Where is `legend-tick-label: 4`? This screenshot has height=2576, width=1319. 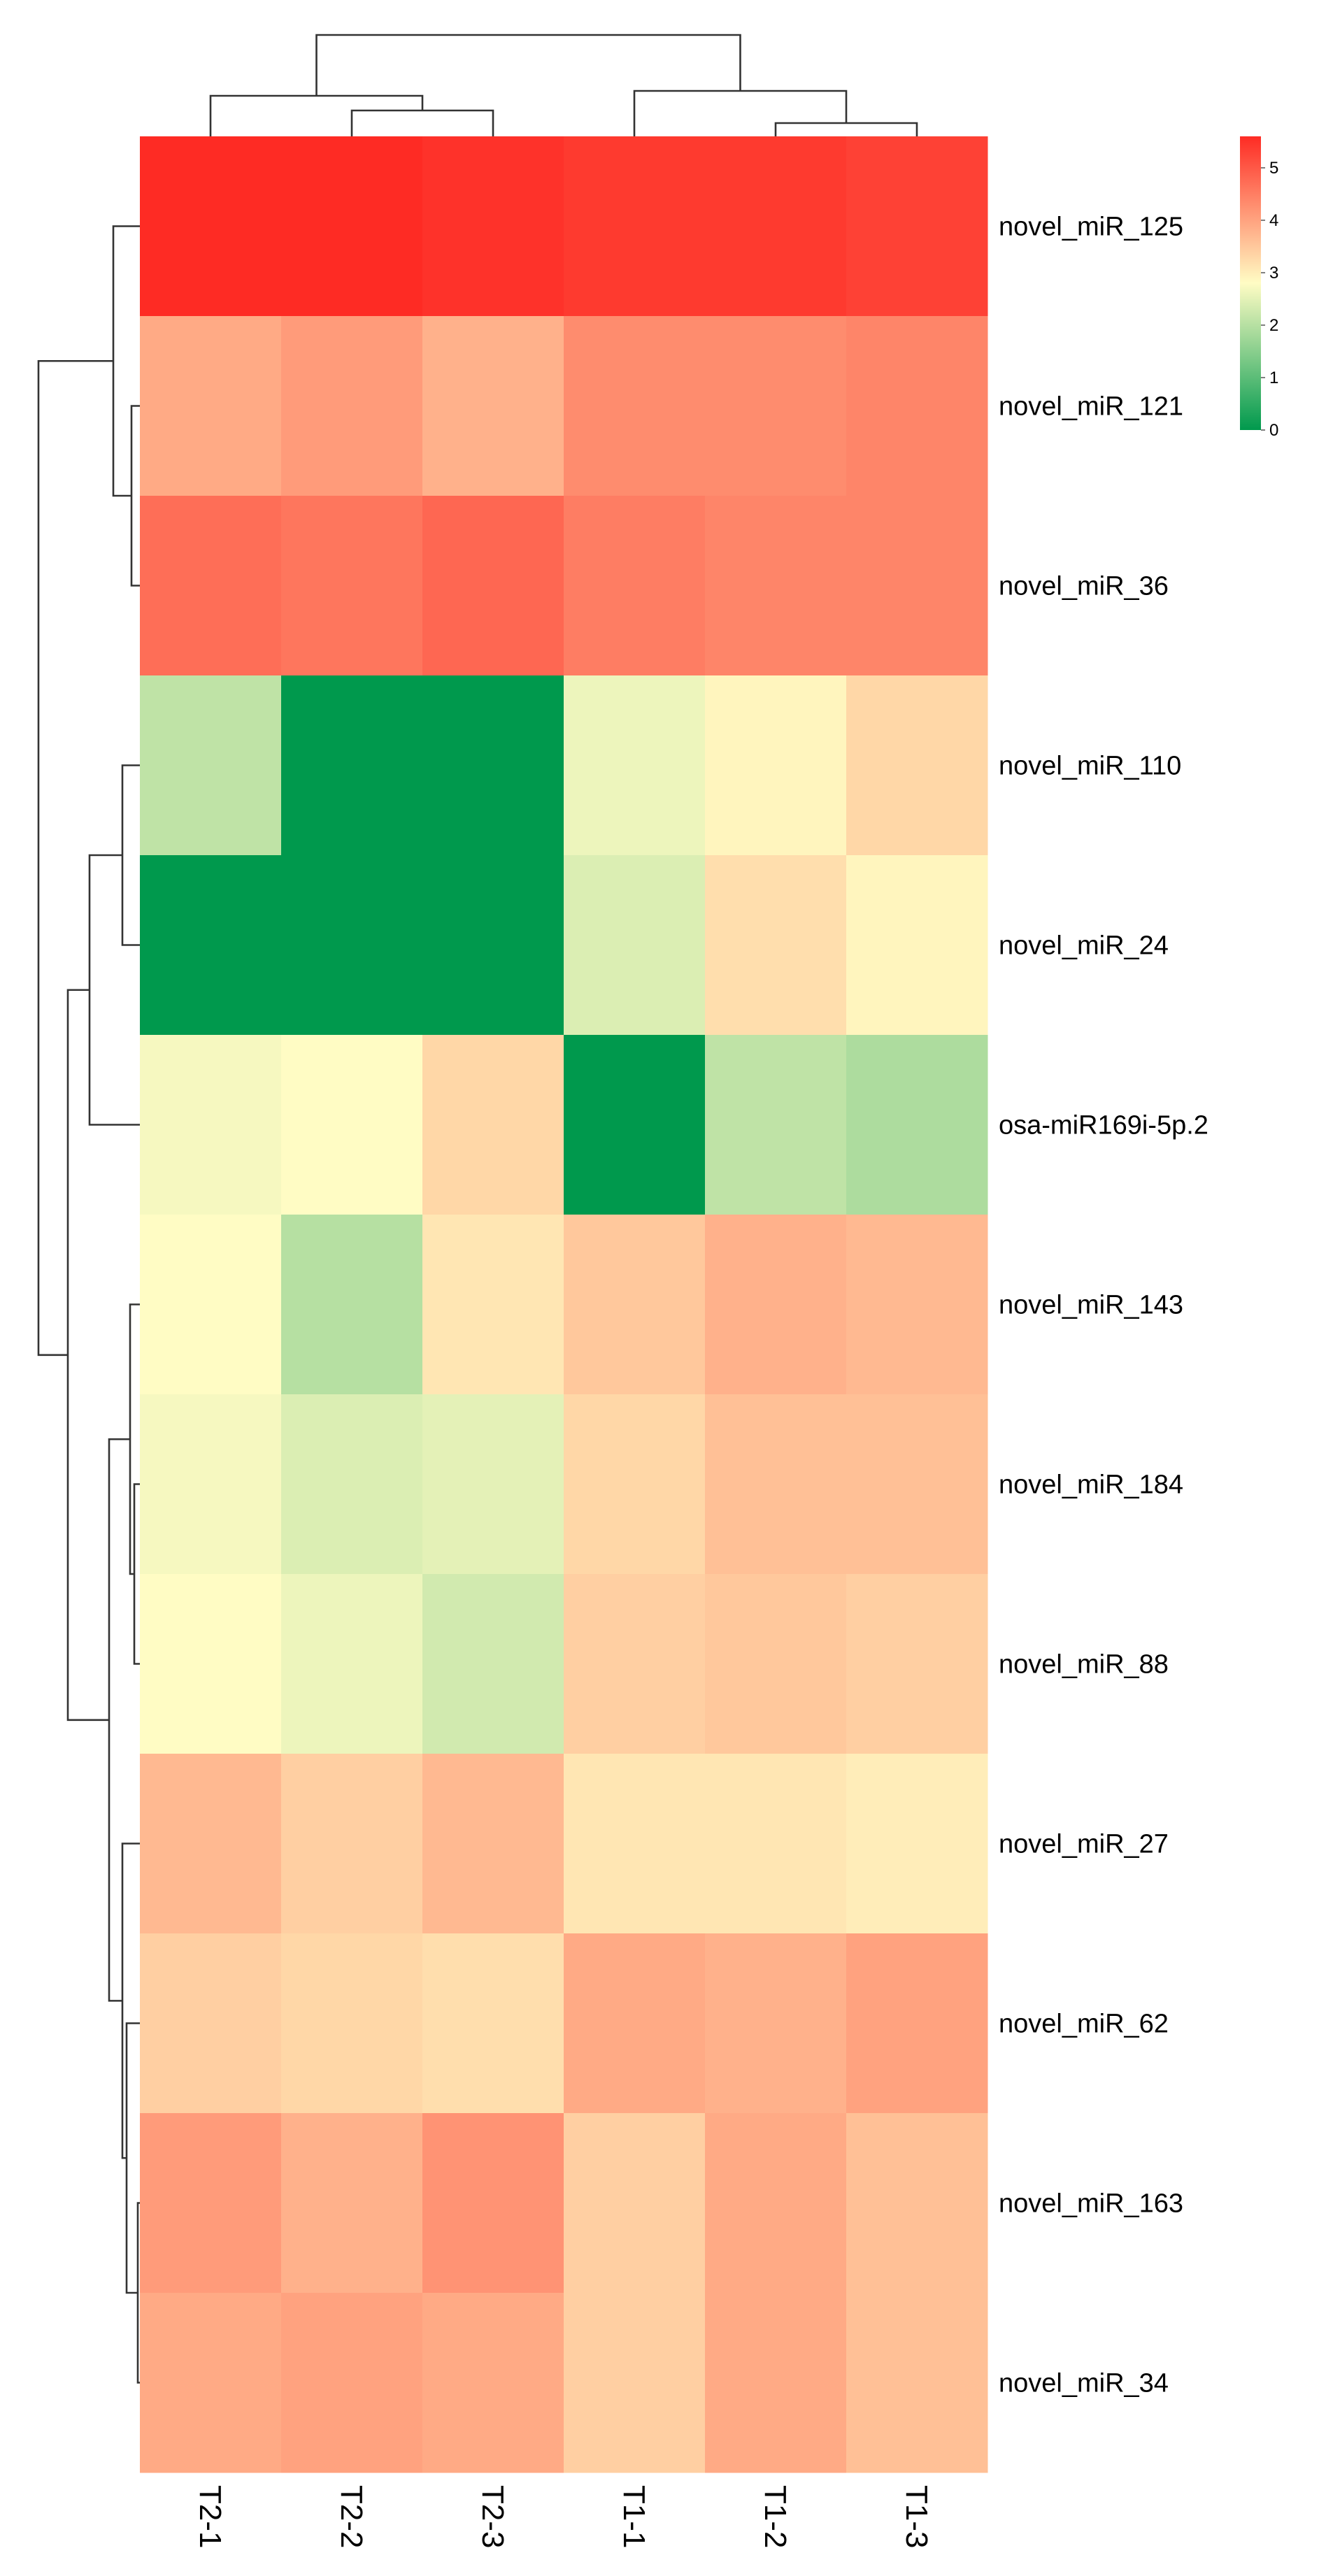 legend-tick-label: 4 is located at coordinates (1273, 220).